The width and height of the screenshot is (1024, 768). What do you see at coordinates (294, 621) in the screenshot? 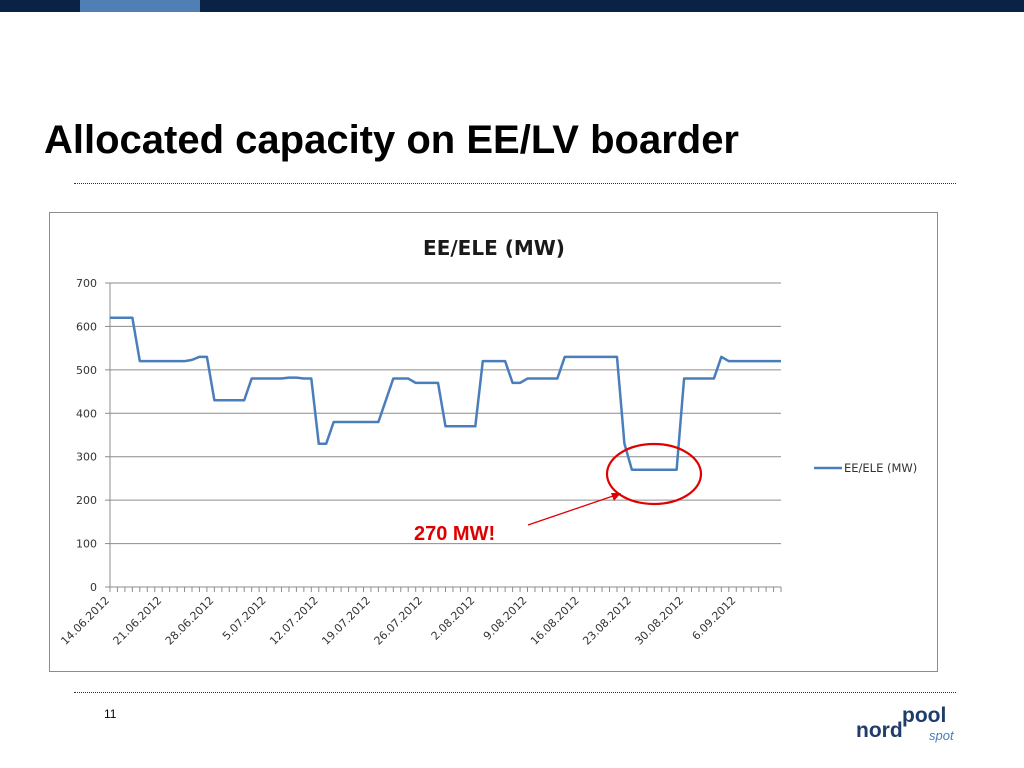
I see `x-tick-label: 12.07.2012` at bounding box center [294, 621].